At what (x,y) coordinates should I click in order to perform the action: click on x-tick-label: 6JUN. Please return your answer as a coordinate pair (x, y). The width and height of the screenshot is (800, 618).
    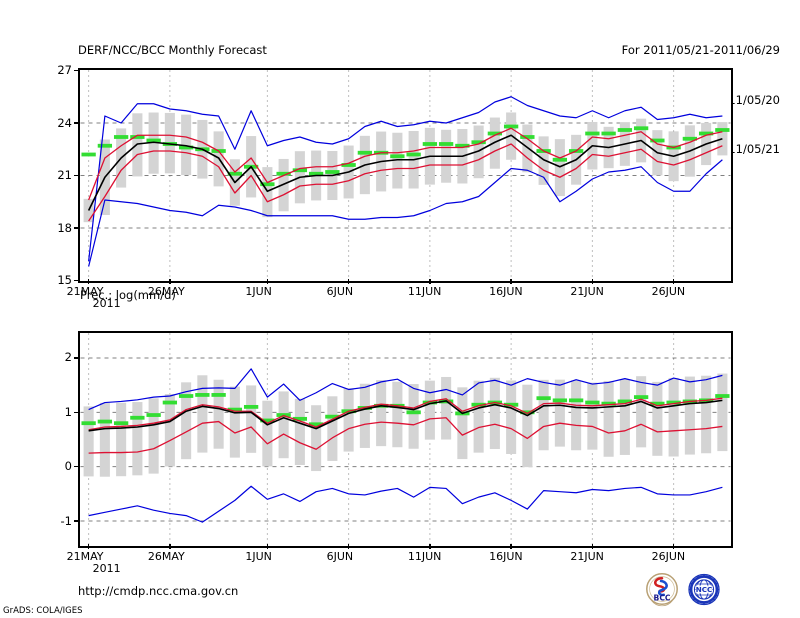
    Looking at the image, I should click on (340, 291).